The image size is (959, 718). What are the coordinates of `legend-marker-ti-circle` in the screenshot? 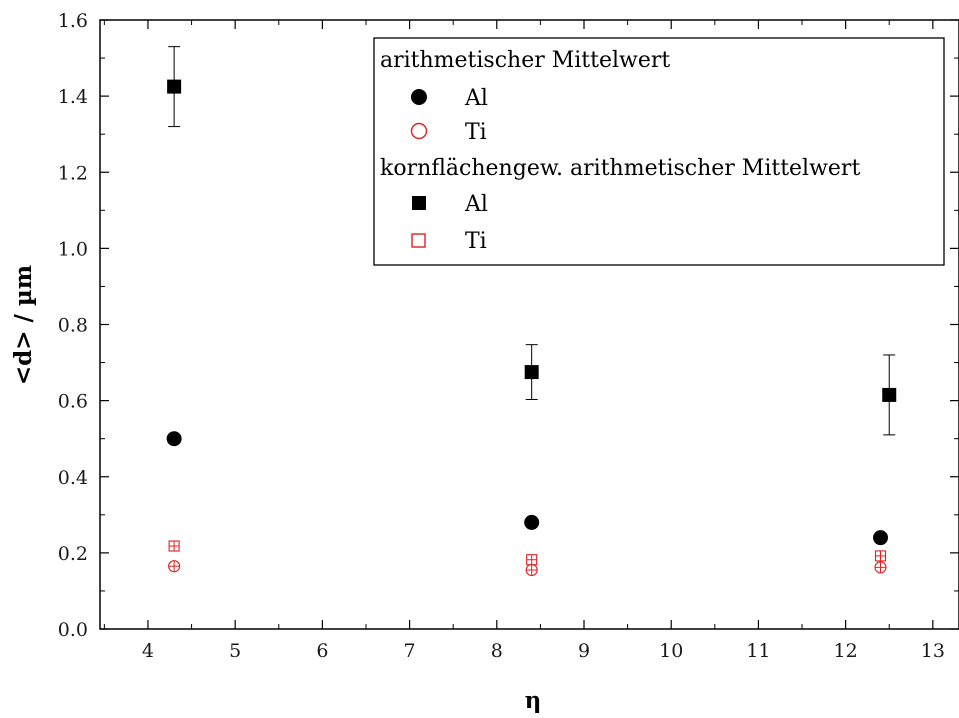 It's located at (419, 131).